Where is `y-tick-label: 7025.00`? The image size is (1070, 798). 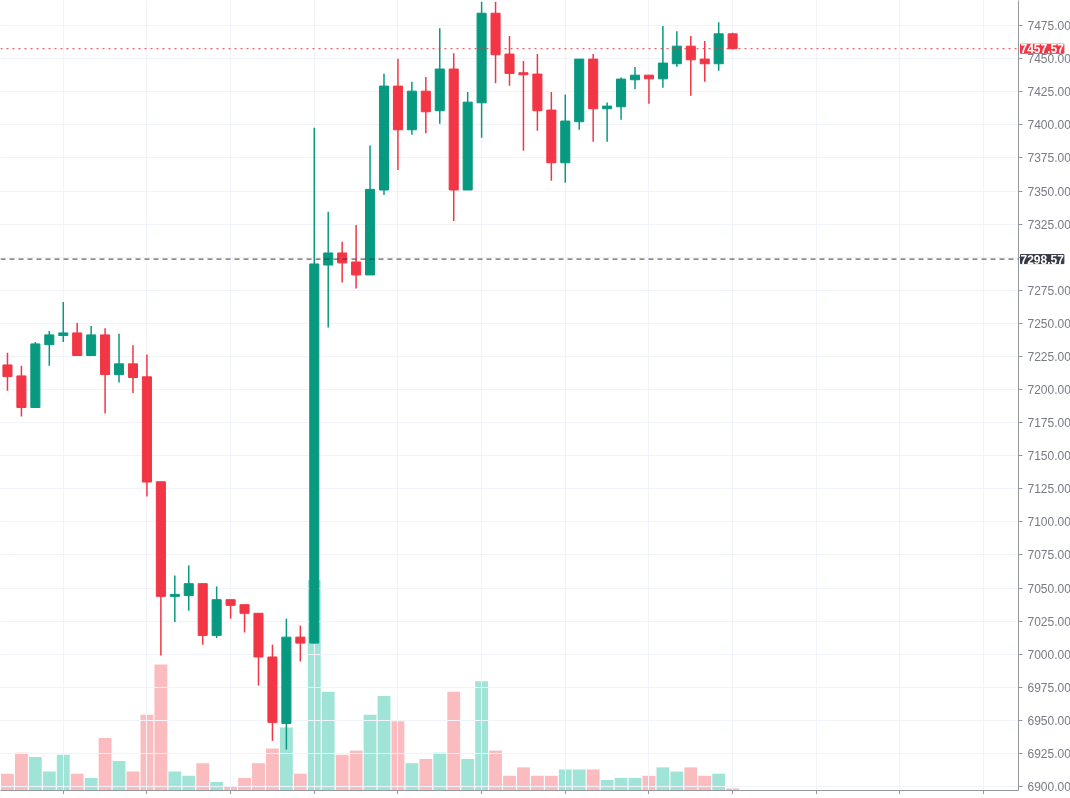 y-tick-label: 7025.00 is located at coordinates (1048, 621).